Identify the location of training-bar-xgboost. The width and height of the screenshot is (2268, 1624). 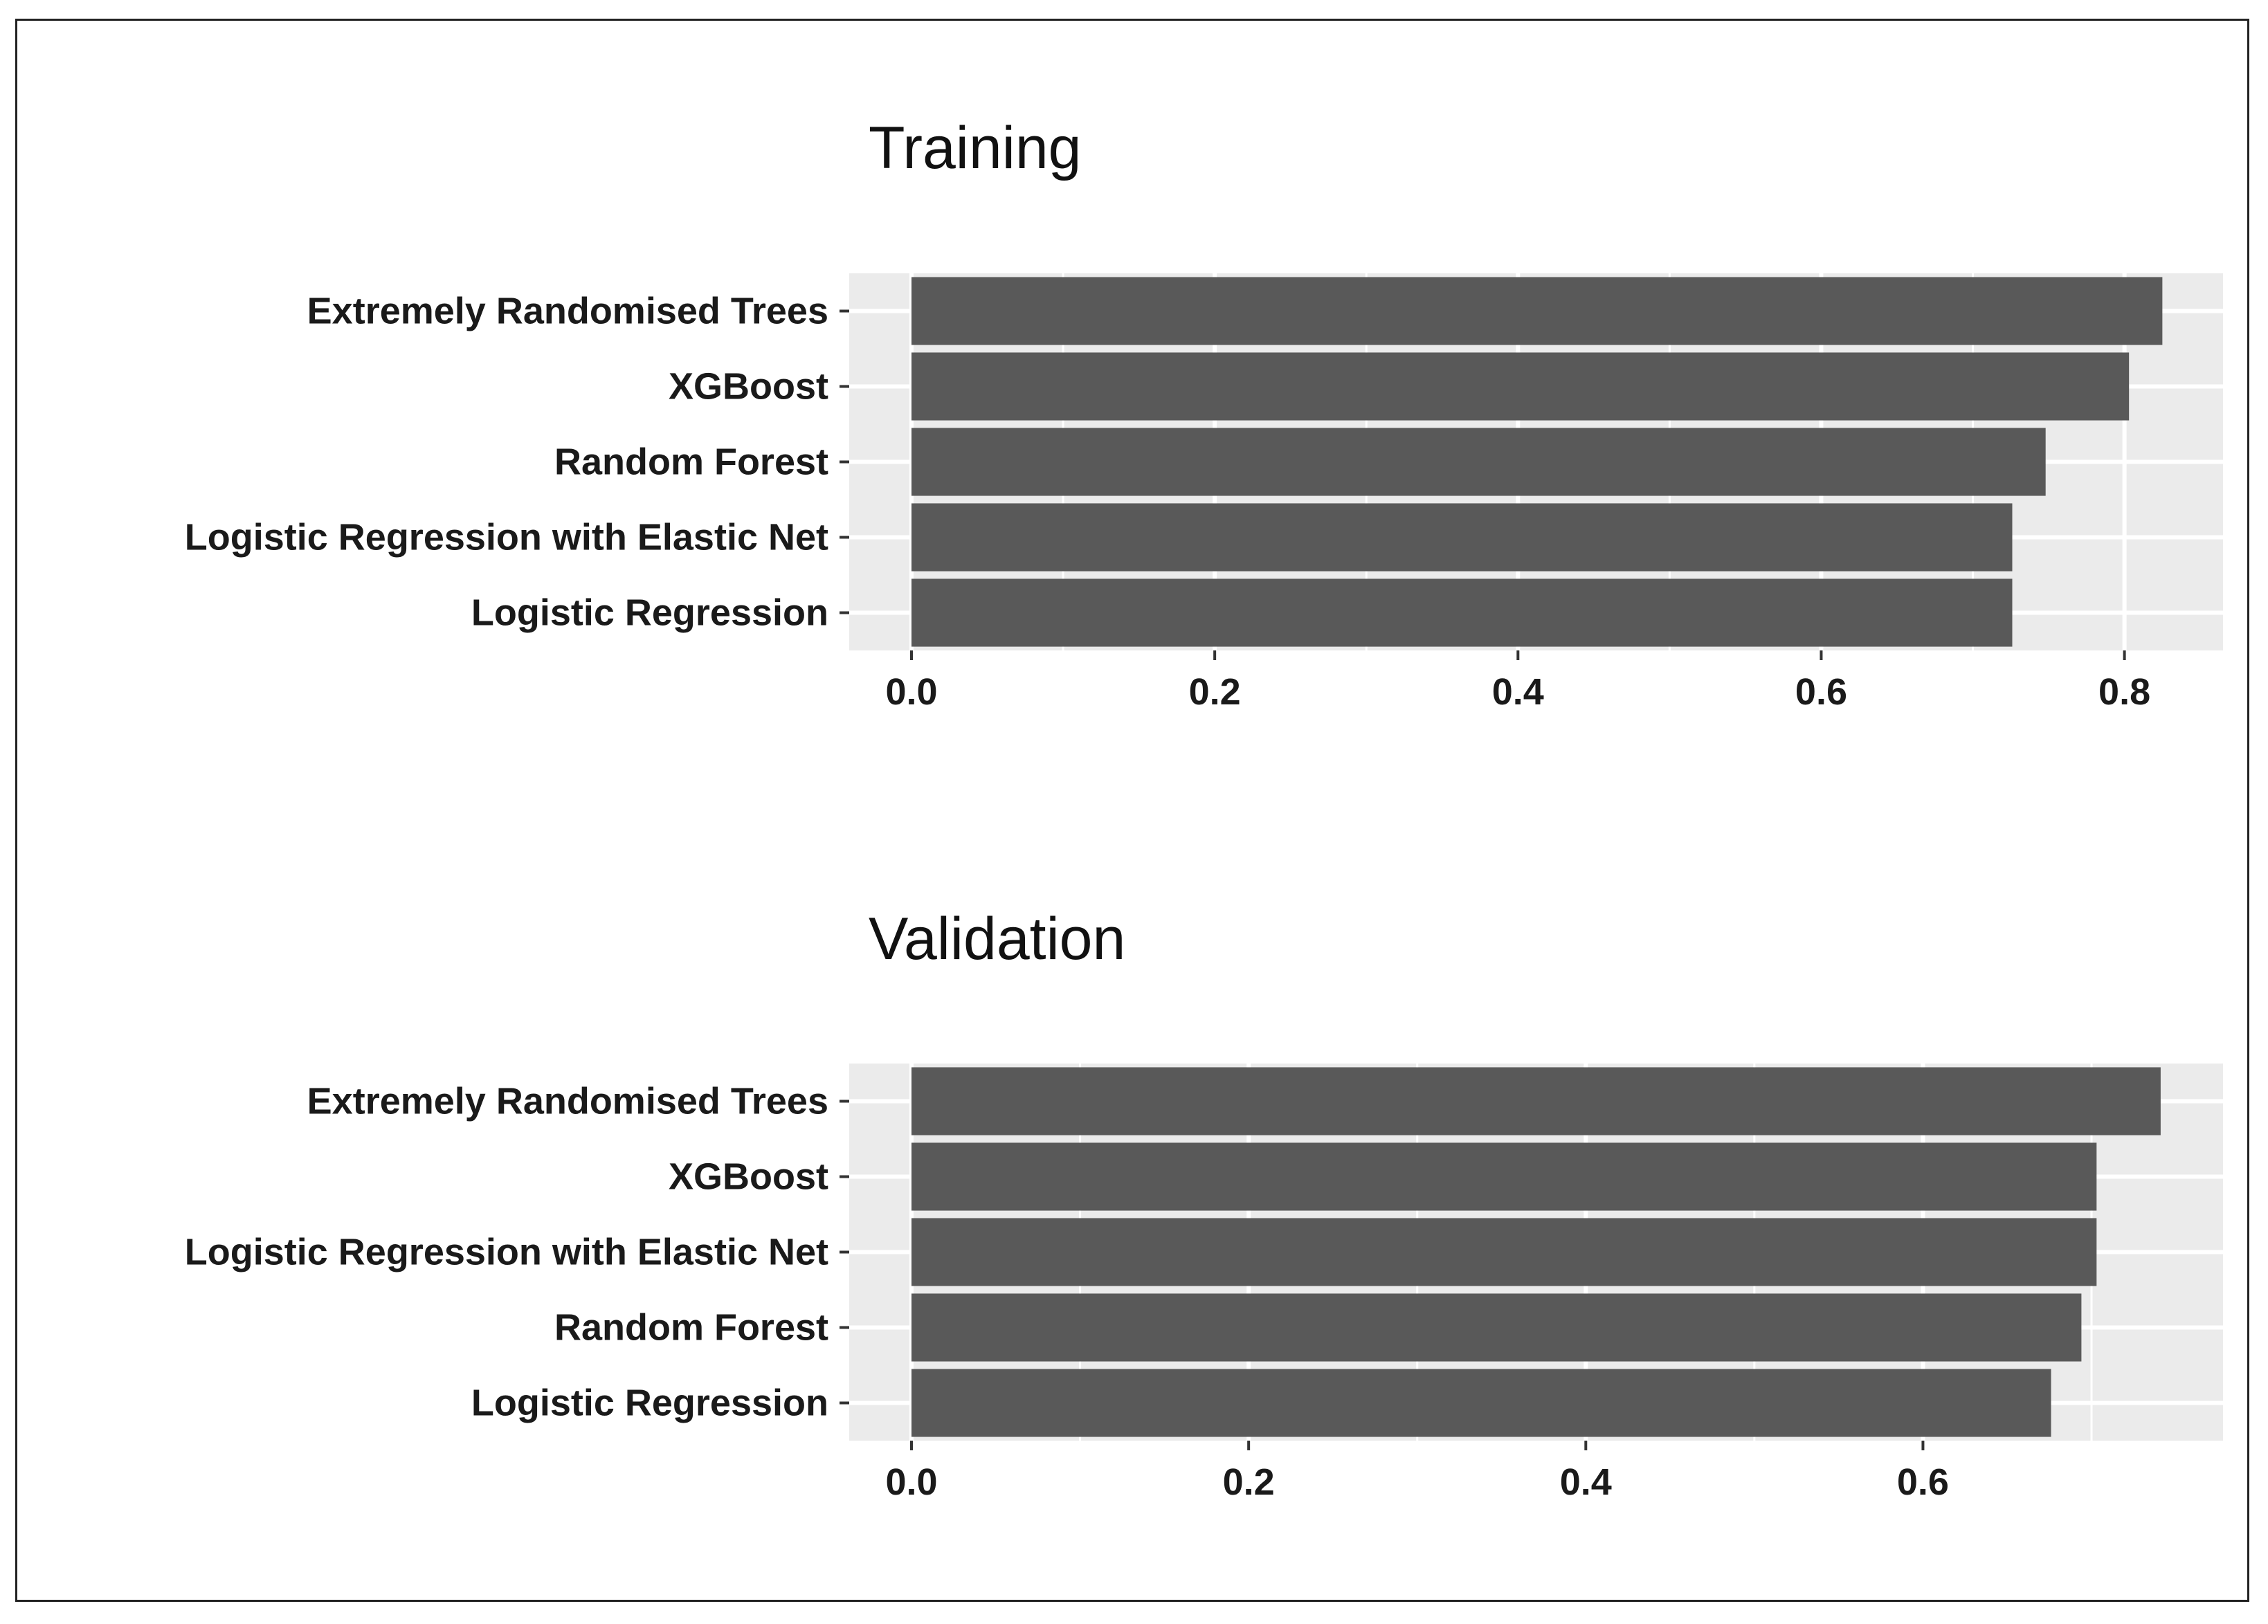
(1521, 386).